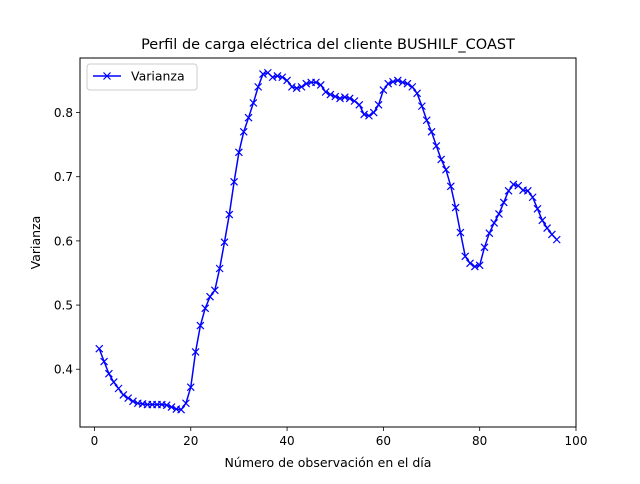 This screenshot has width=640, height=484. I want to click on legend-frame, so click(142, 77).